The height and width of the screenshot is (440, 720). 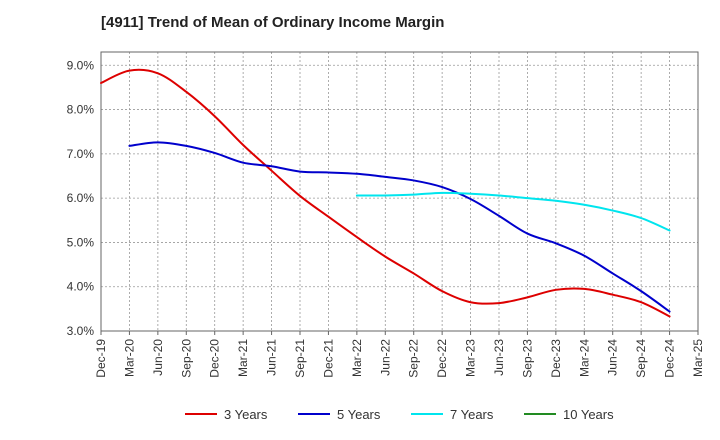 I want to click on y-tick-label: 9.0%, so click(x=81, y=65).